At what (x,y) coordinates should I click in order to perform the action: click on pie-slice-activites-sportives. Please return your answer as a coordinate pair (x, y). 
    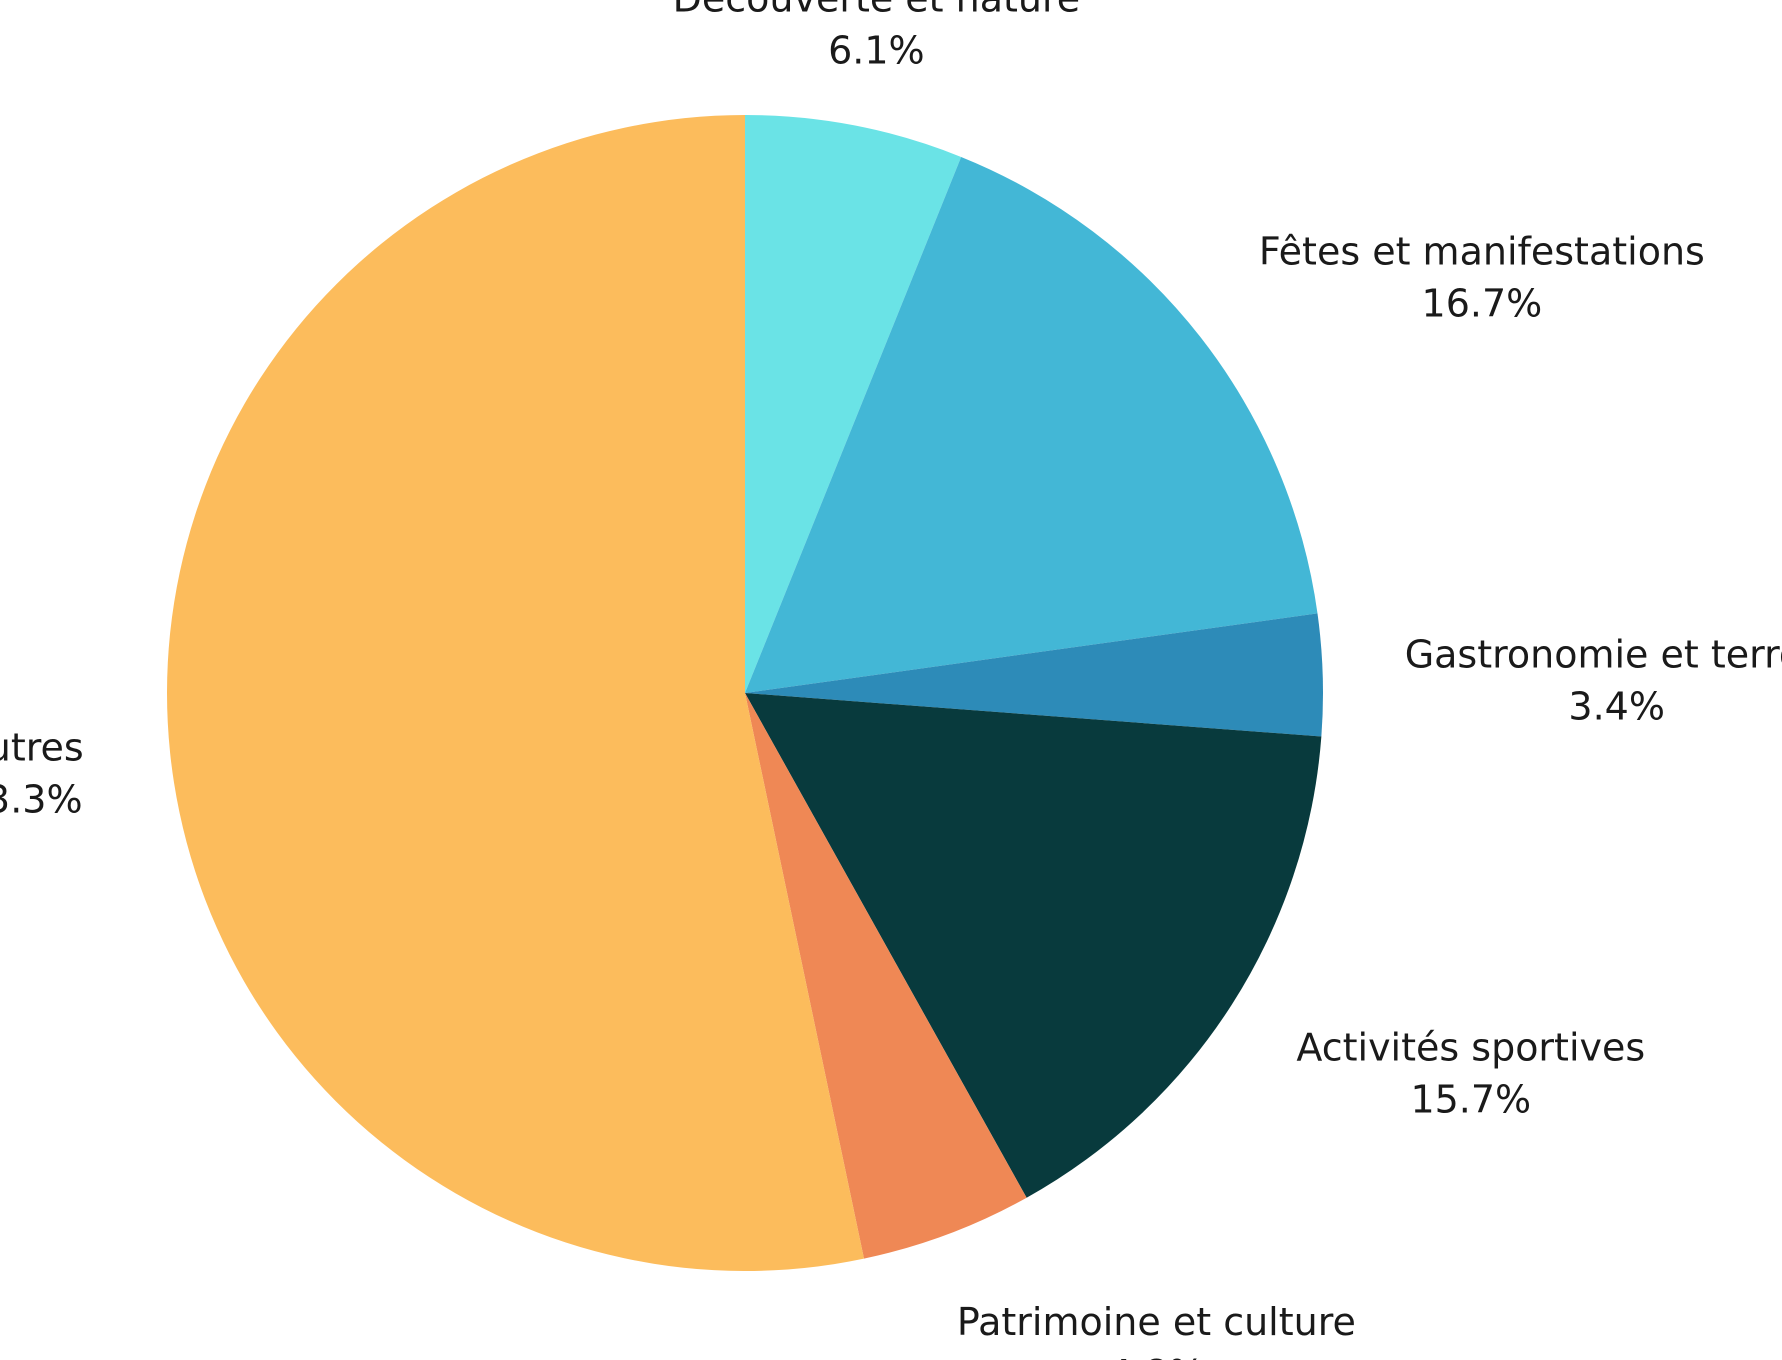
    Looking at the image, I should click on (1033, 945).